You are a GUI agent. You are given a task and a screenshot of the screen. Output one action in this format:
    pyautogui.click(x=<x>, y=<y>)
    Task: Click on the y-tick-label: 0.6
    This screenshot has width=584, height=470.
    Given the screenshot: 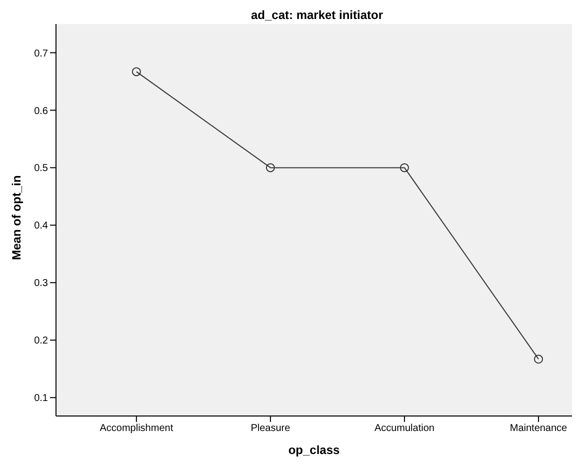 What is the action you would take?
    pyautogui.click(x=41, y=111)
    